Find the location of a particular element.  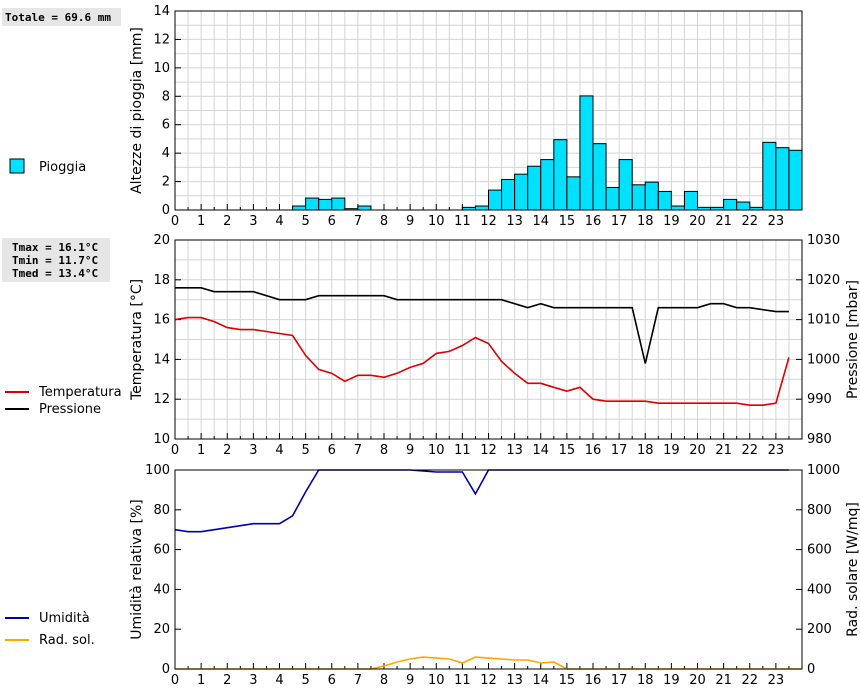

x-tick-label: 14 is located at coordinates (540, 450).